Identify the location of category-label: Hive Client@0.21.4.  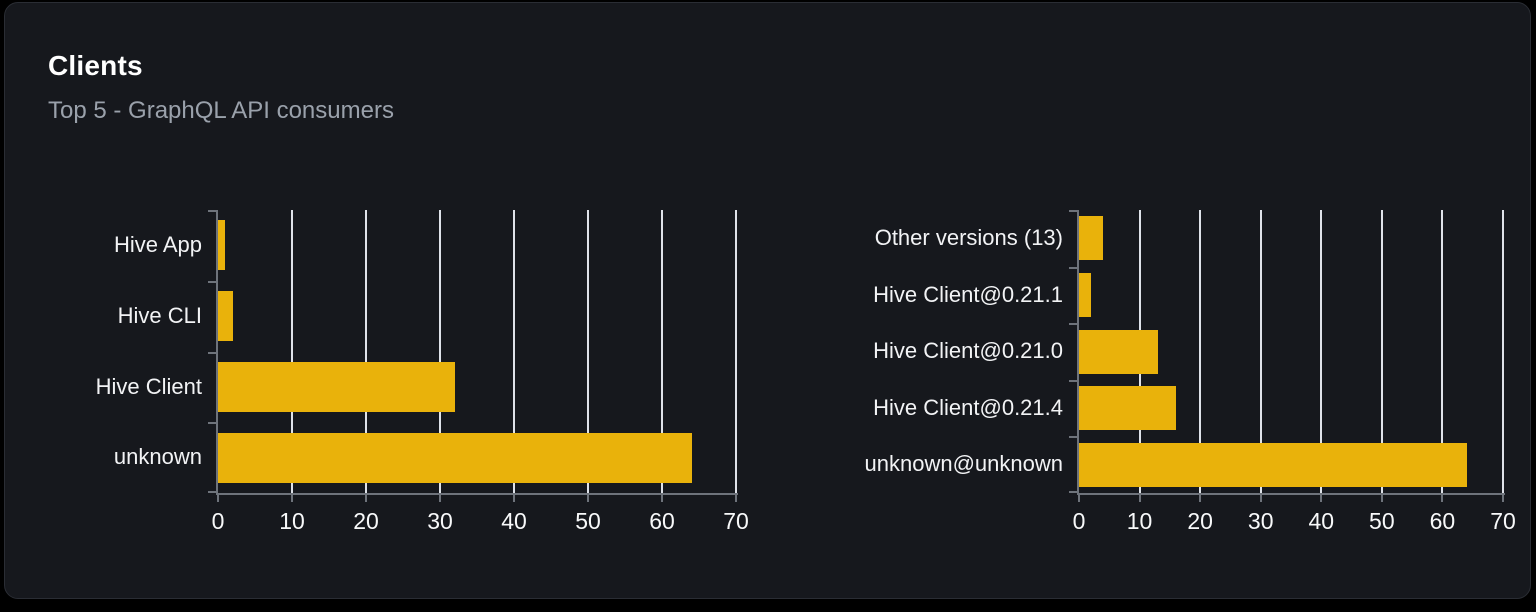
(968, 407).